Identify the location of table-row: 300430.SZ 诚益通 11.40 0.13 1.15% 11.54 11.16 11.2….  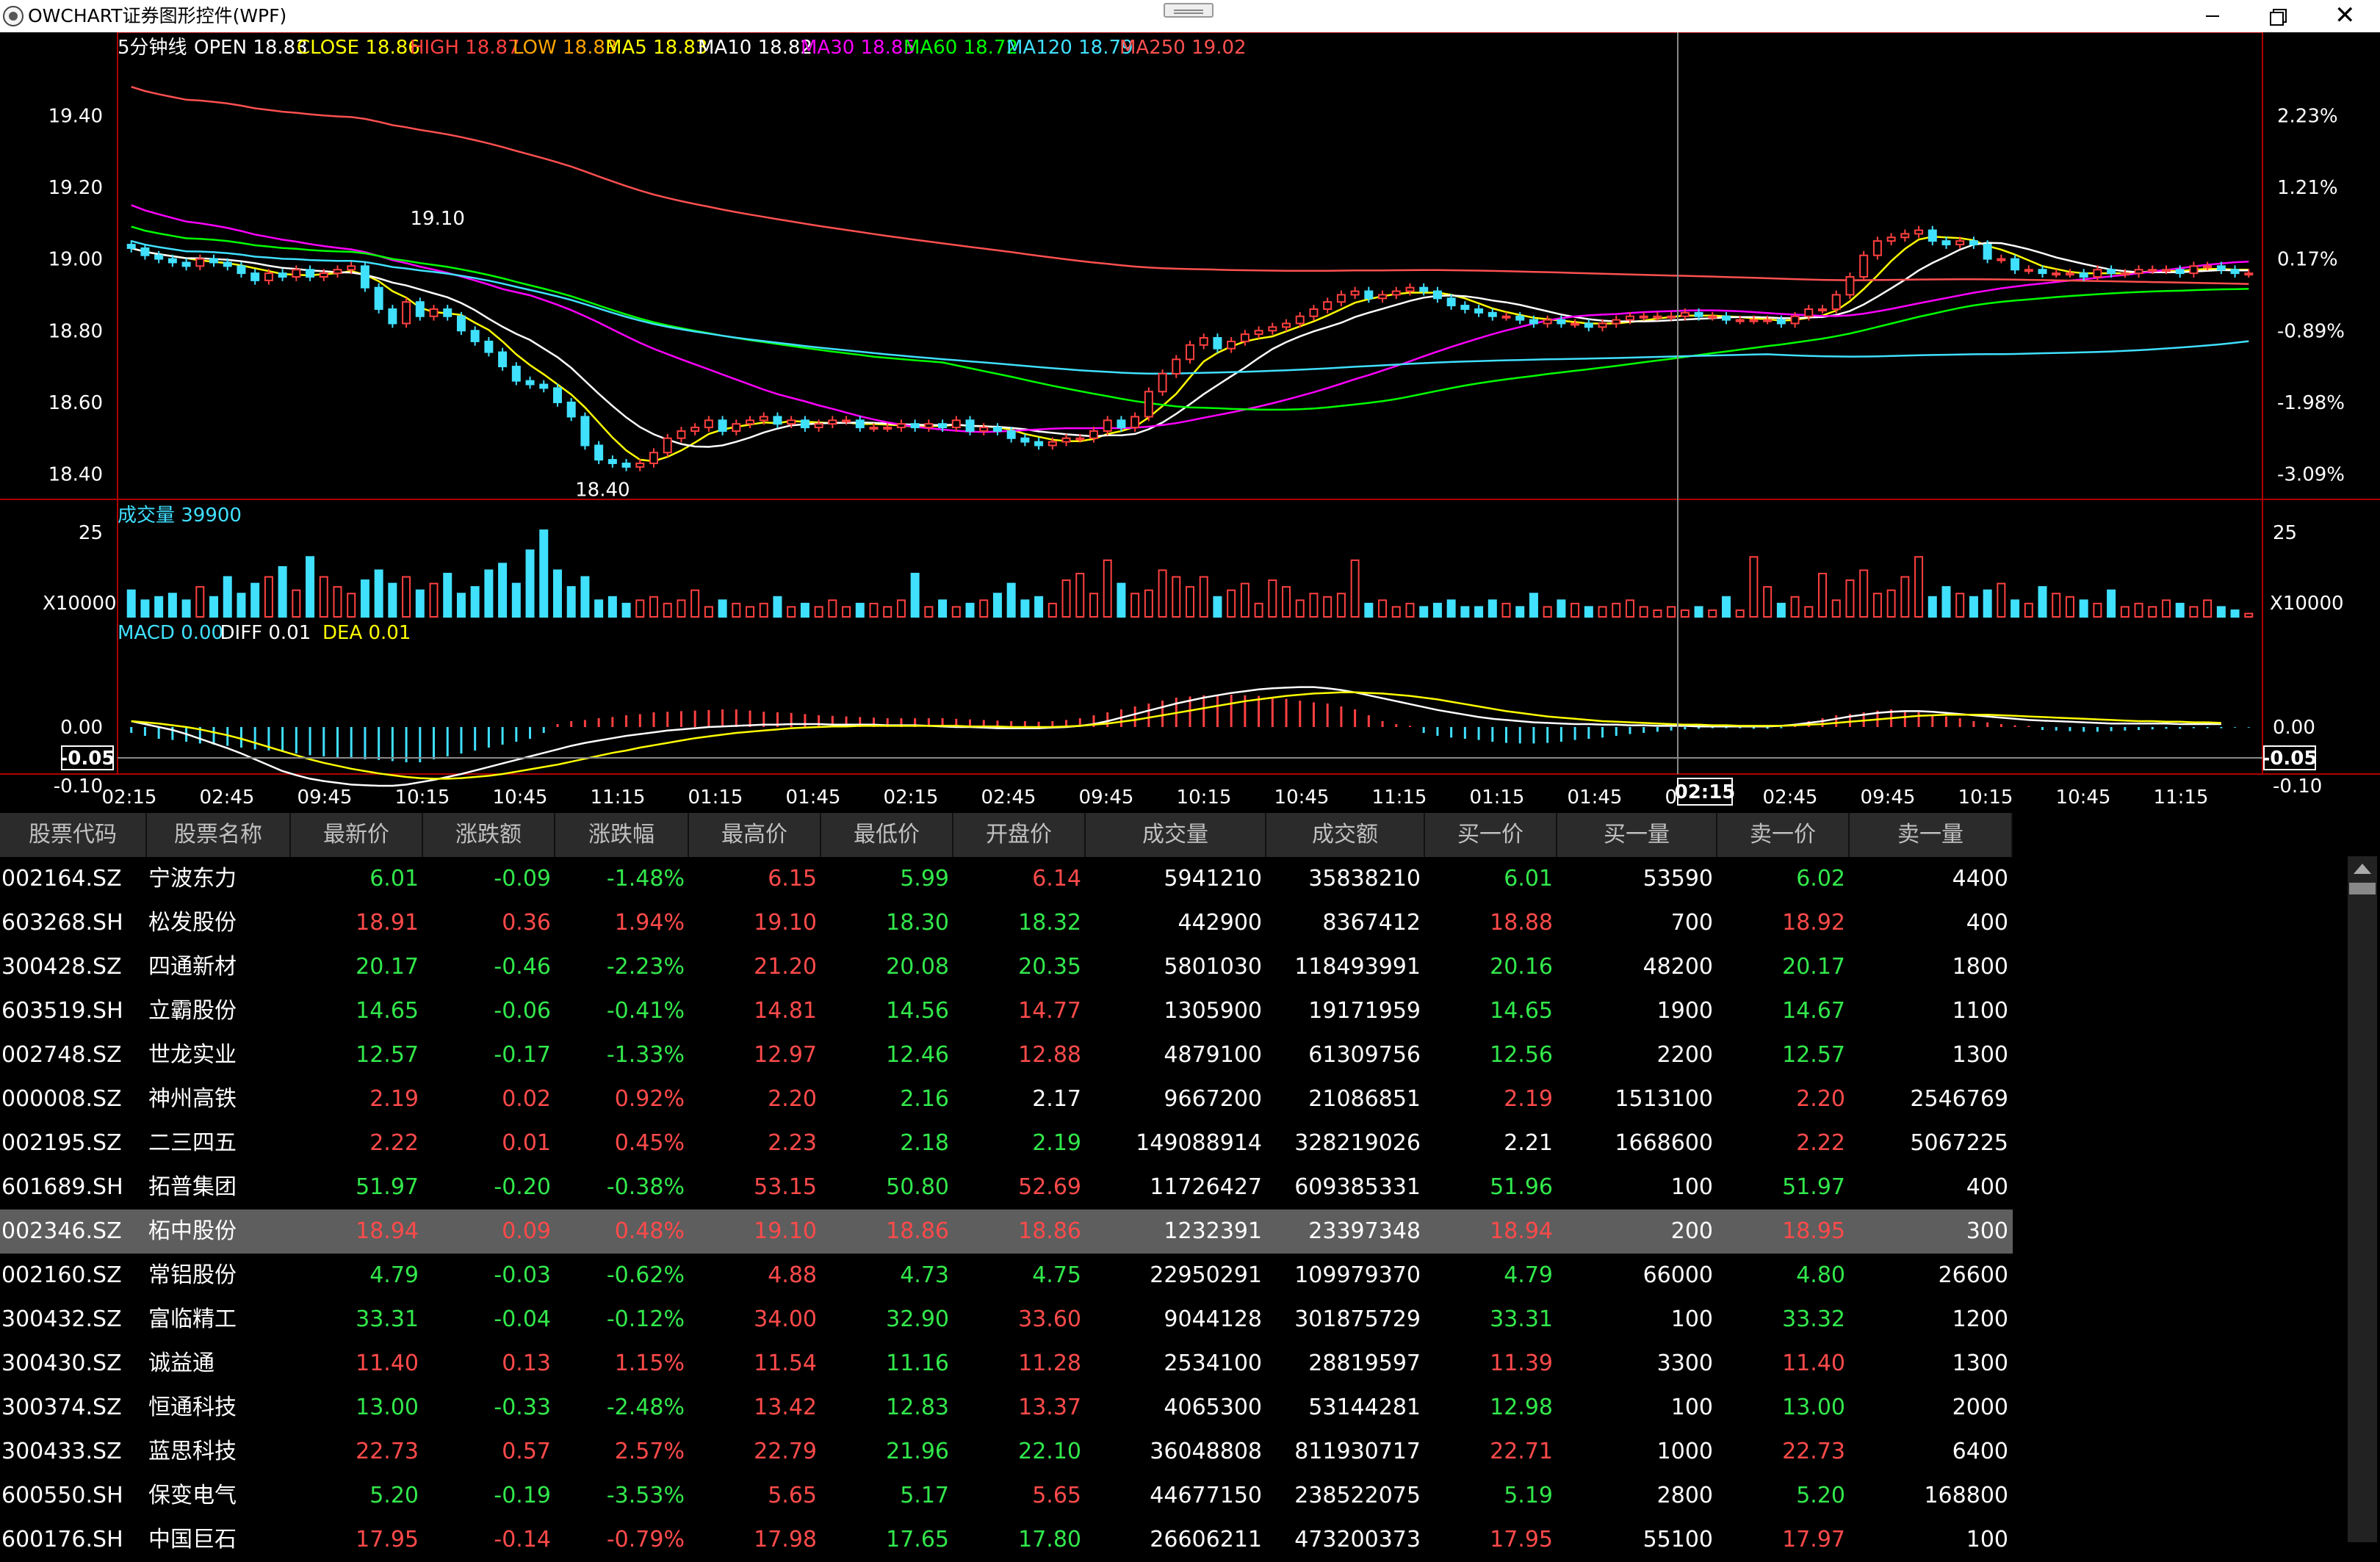
(1007, 1364).